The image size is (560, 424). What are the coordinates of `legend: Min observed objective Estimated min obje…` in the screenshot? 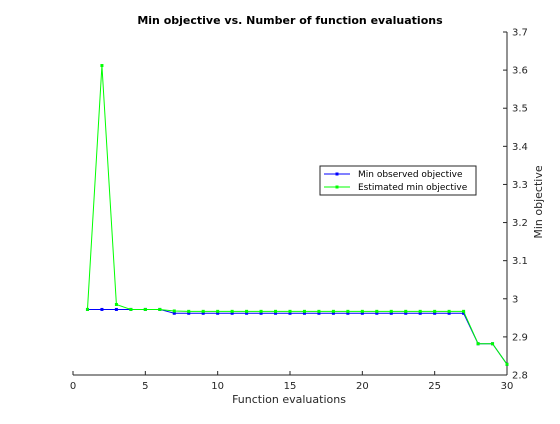 It's located at (398, 180).